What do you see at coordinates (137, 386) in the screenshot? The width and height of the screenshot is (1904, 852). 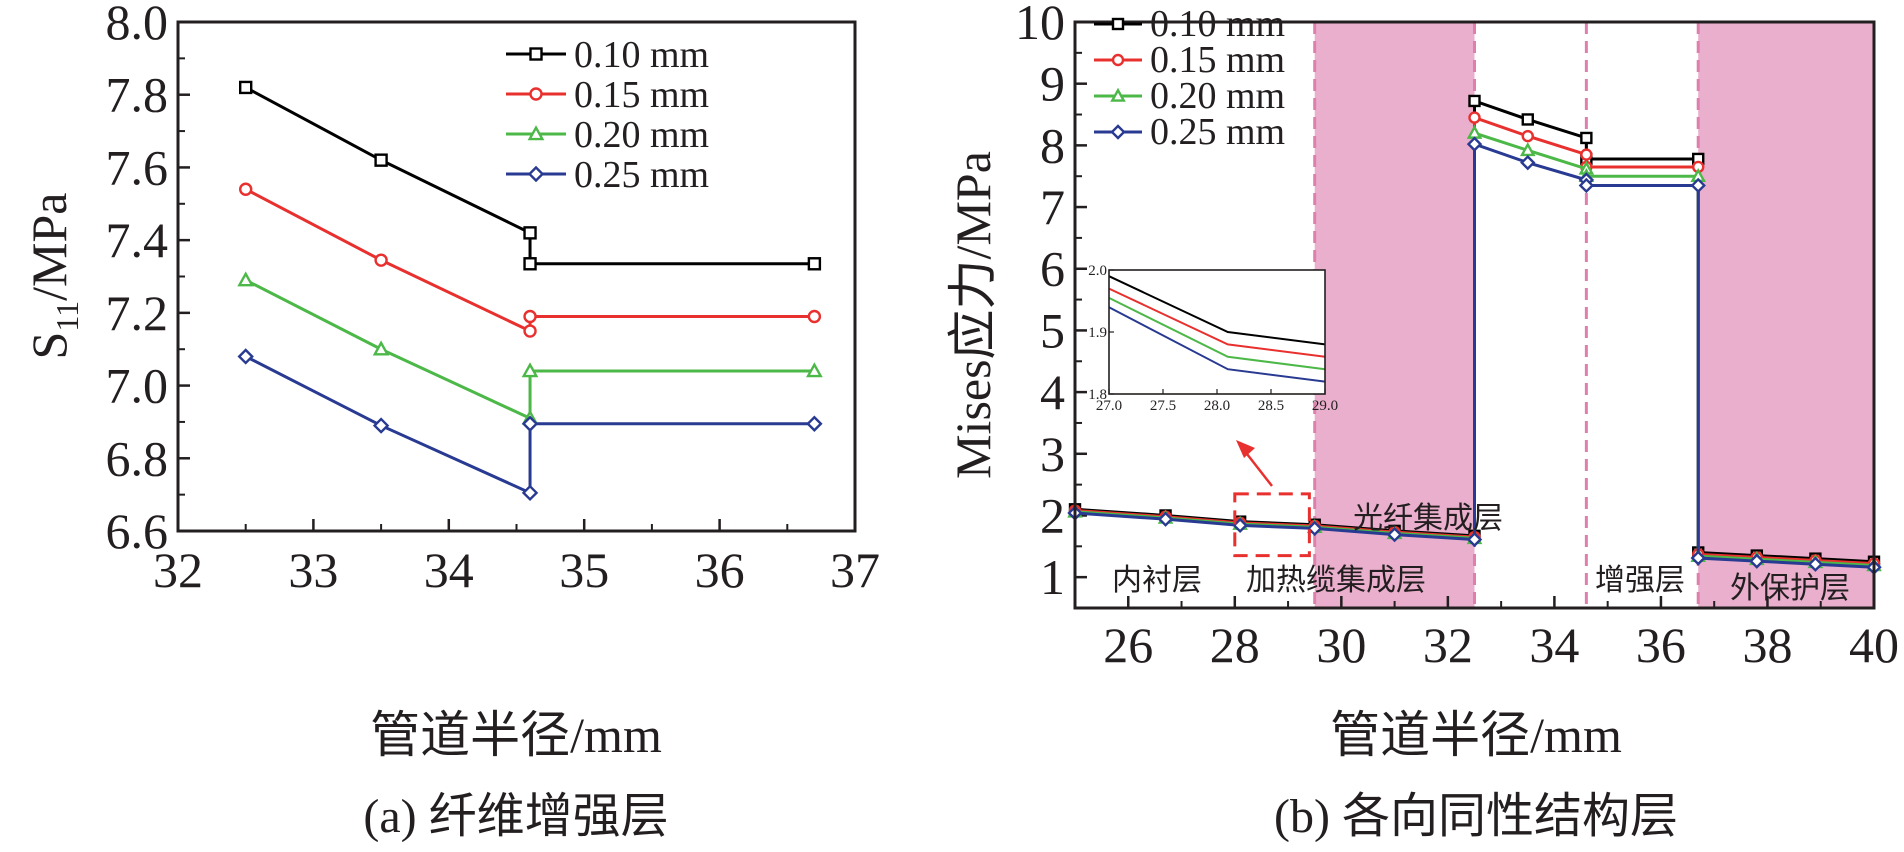 I see `y-tick-label: 7.0` at bounding box center [137, 386].